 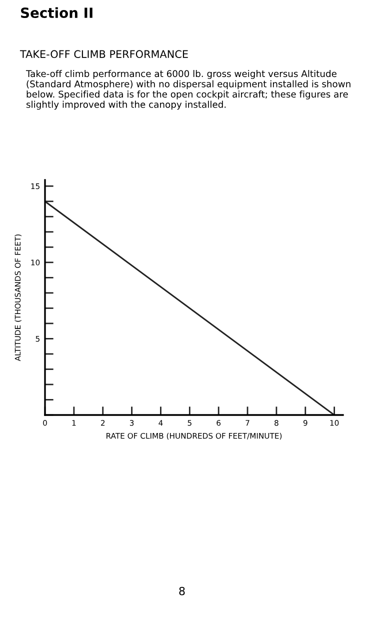 I want to click on chart-subtitle: Take-off climb performance at 6000 lb. gross weight versus Altitude (Standard Atmosphere) with no dispersal equipment installed is shown below. Specified data is for the open cockpit aircraft; these figures are slightly improved with the canopy installed., so click(x=188, y=90).